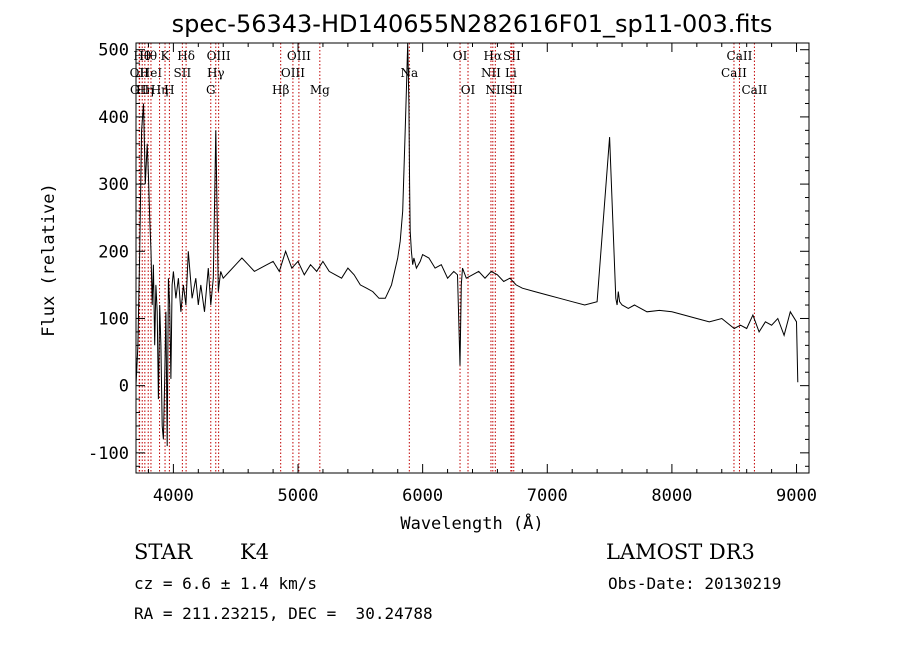 This screenshot has height=649, width=900. Describe the element at coordinates (512, 56) in the screenshot. I see `line-id-label-25: SII` at that location.